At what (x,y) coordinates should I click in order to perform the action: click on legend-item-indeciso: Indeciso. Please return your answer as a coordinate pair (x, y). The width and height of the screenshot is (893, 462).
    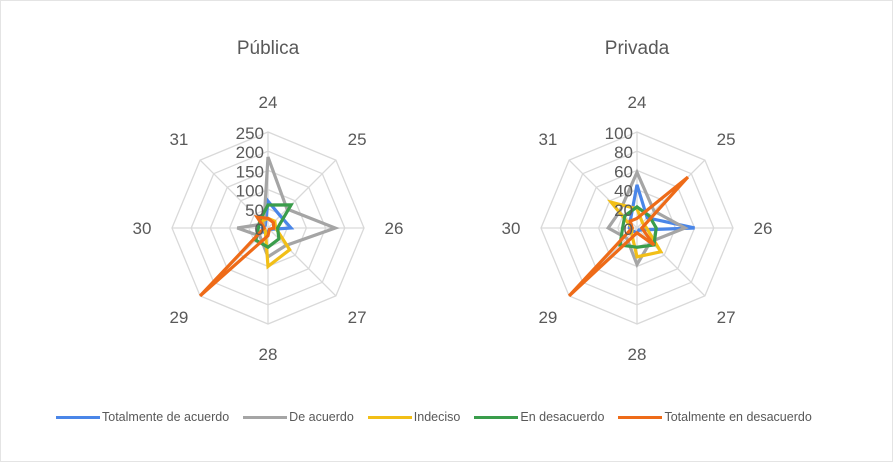
    Looking at the image, I should click on (414, 417).